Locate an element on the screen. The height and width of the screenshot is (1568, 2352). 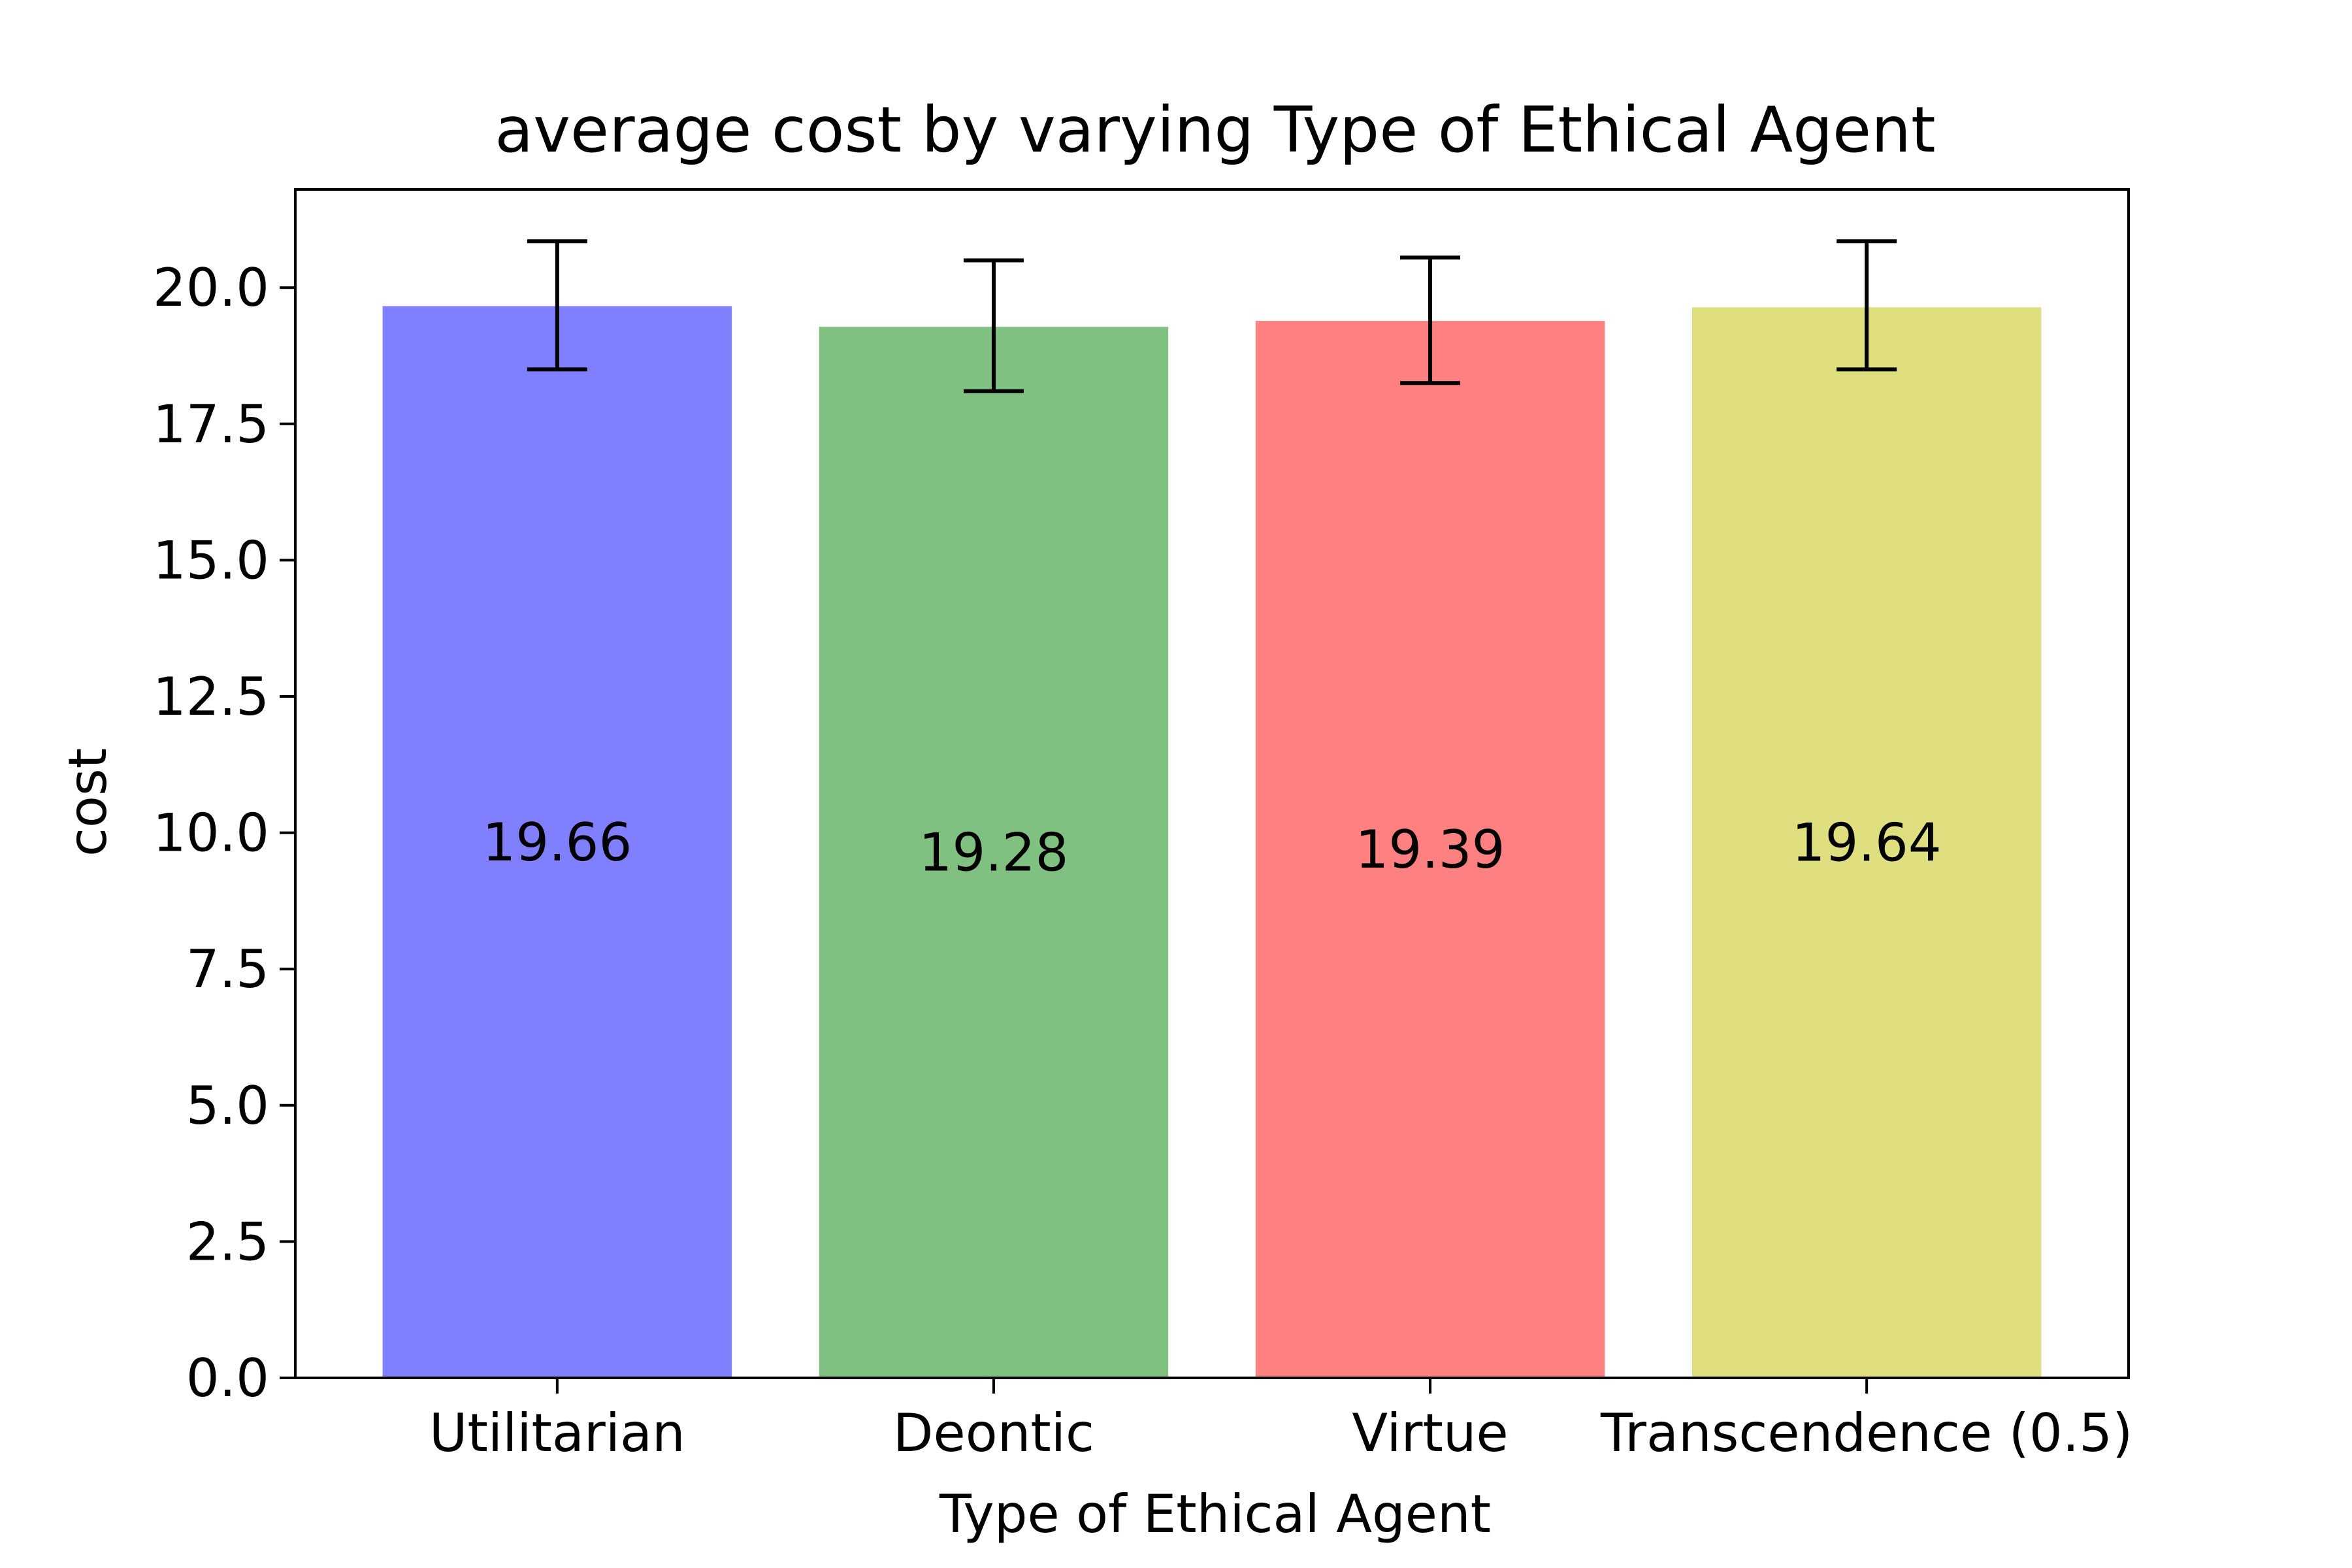
x-tick-label-2: Virtue is located at coordinates (1430, 1433).